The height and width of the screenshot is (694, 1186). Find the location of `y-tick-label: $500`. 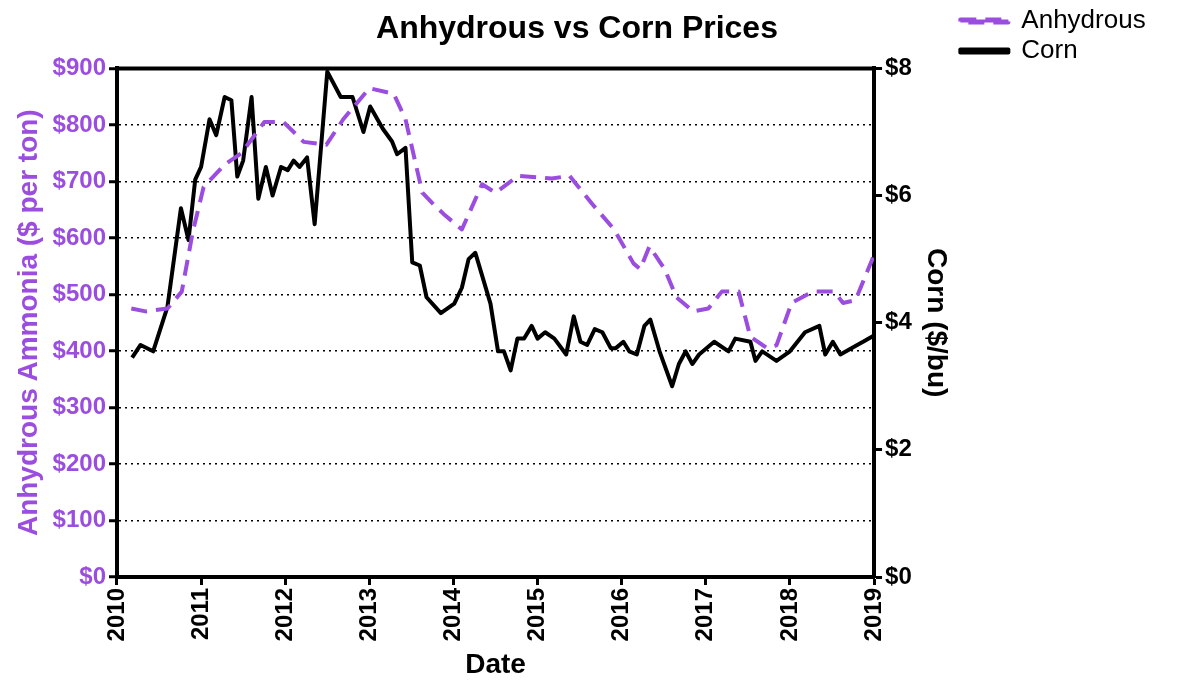

y-tick-label: $500 is located at coordinates (79, 293).